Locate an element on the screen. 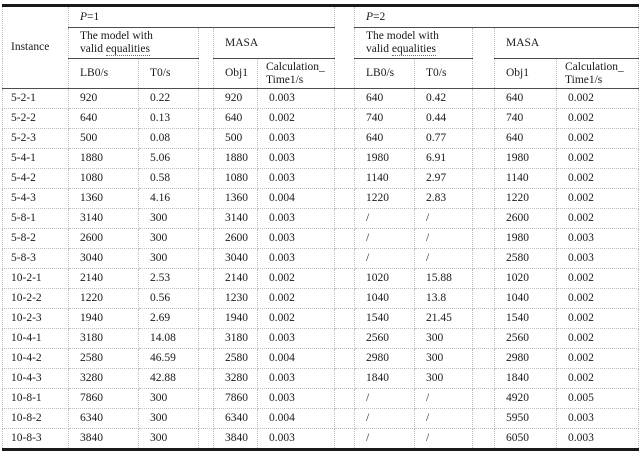  cell-lb0-p2: 2560 is located at coordinates (384, 338).